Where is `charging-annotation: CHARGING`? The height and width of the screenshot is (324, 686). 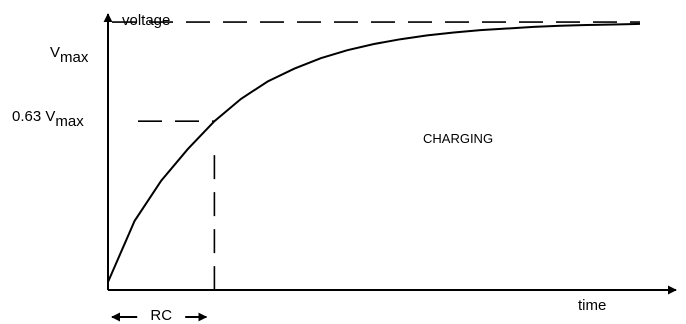
charging-annotation: CHARGING is located at coordinates (458, 138).